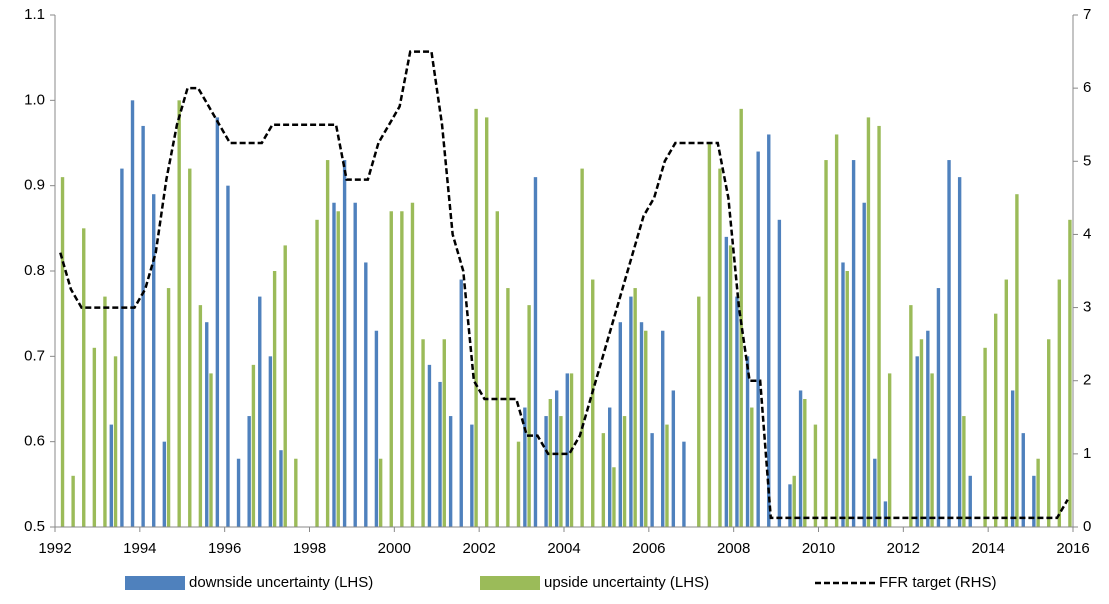  What do you see at coordinates (938, 582) in the screenshot?
I see `legend-label: FFR target (RHS)` at bounding box center [938, 582].